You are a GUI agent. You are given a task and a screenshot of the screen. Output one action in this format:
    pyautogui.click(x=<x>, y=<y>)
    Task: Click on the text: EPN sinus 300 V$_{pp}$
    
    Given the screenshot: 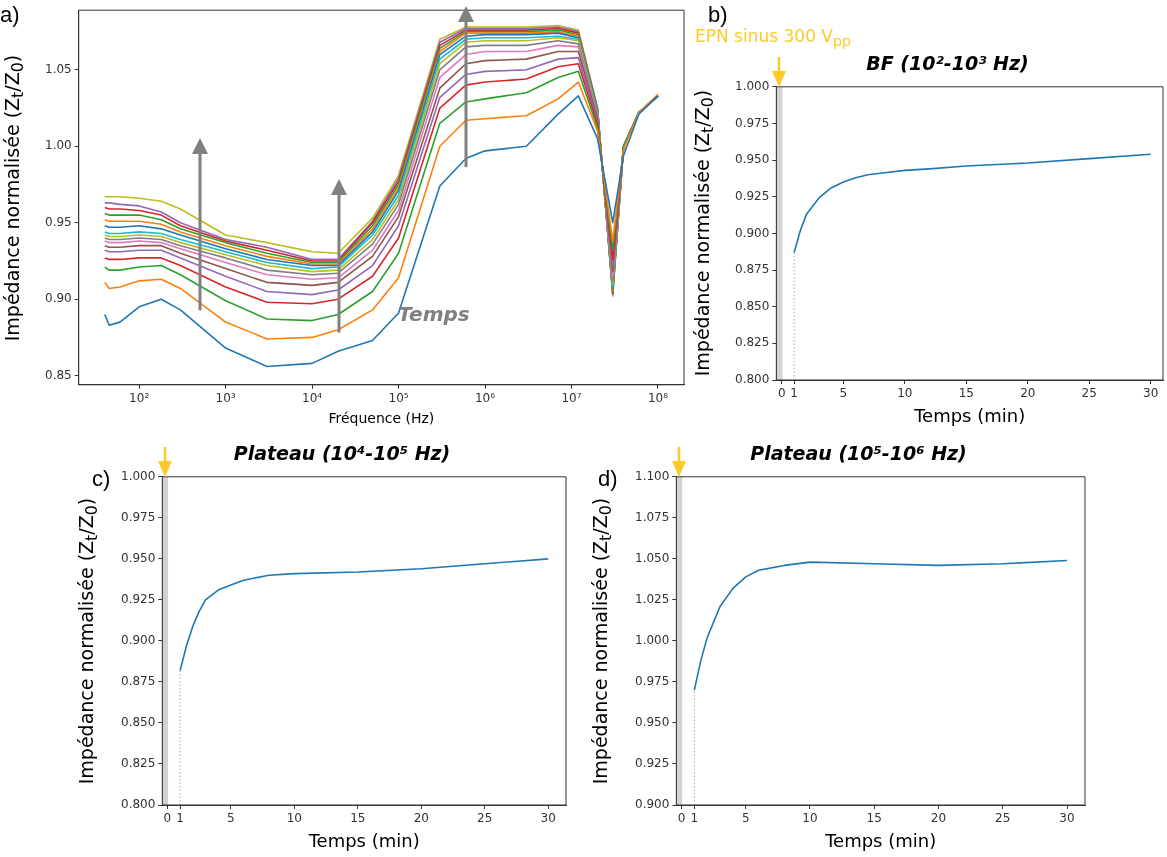 What is the action you would take?
    pyautogui.click(x=773, y=38)
    